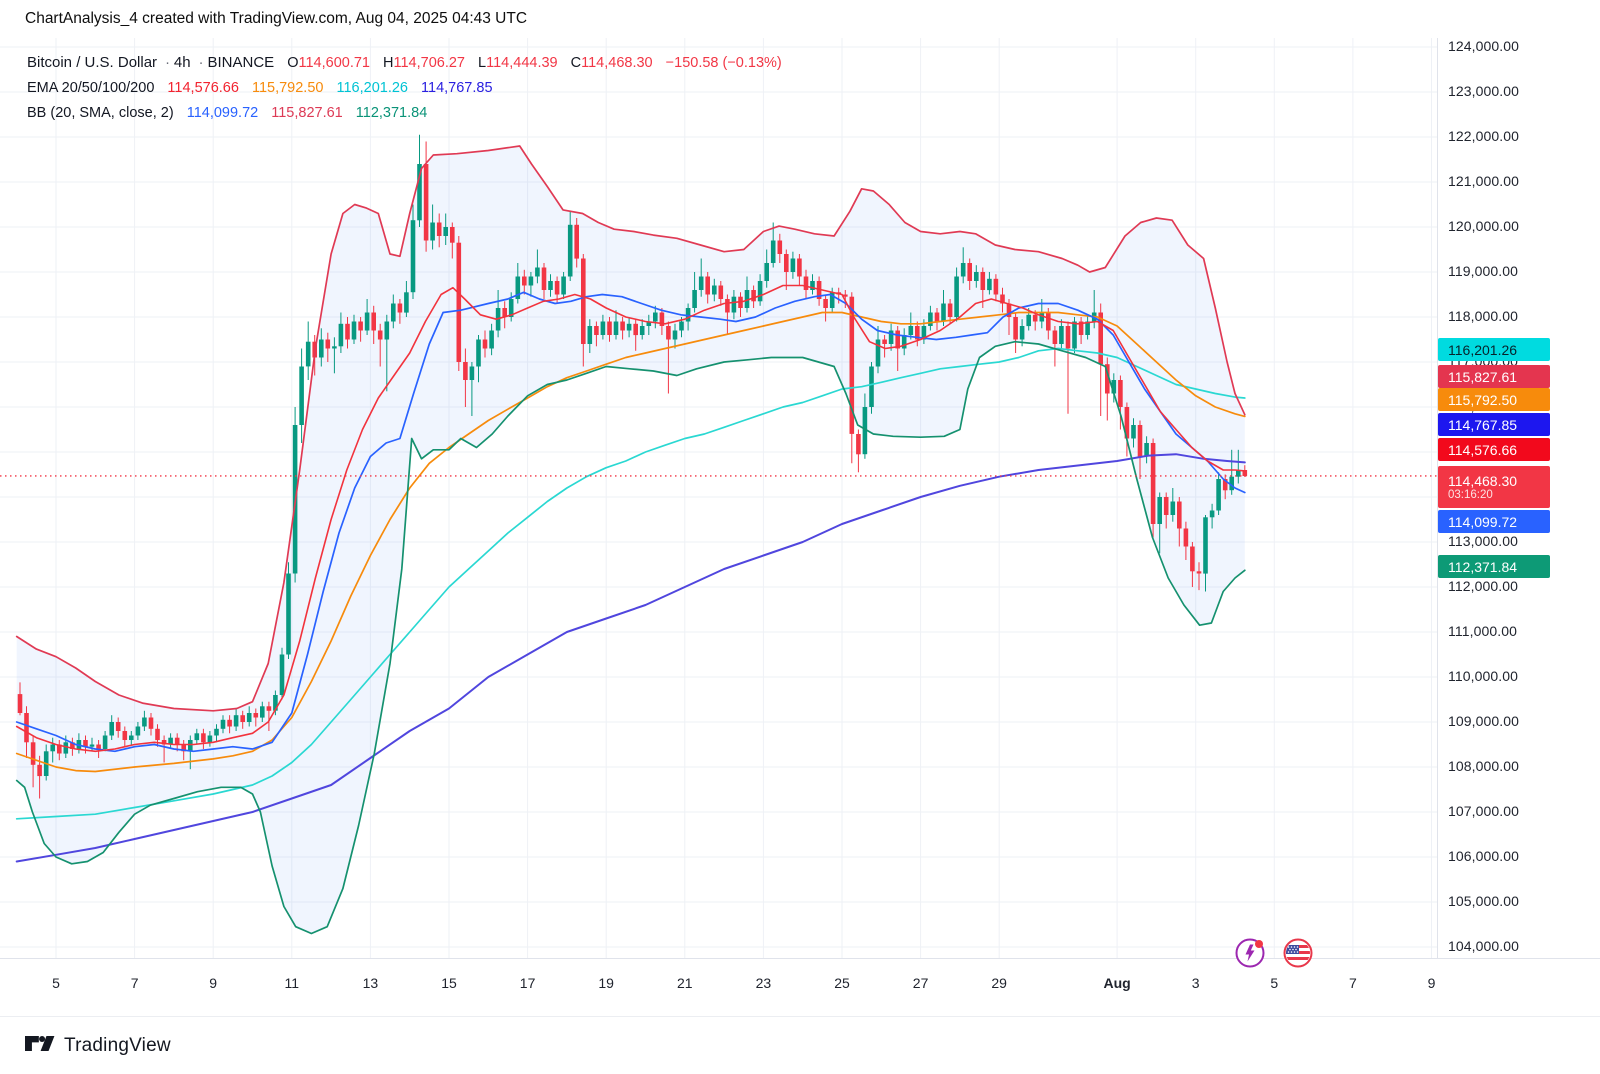 The width and height of the screenshot is (1600, 1074). Describe the element at coordinates (1484, 811) in the screenshot. I see `price-tick-label: 107,000.00` at that location.